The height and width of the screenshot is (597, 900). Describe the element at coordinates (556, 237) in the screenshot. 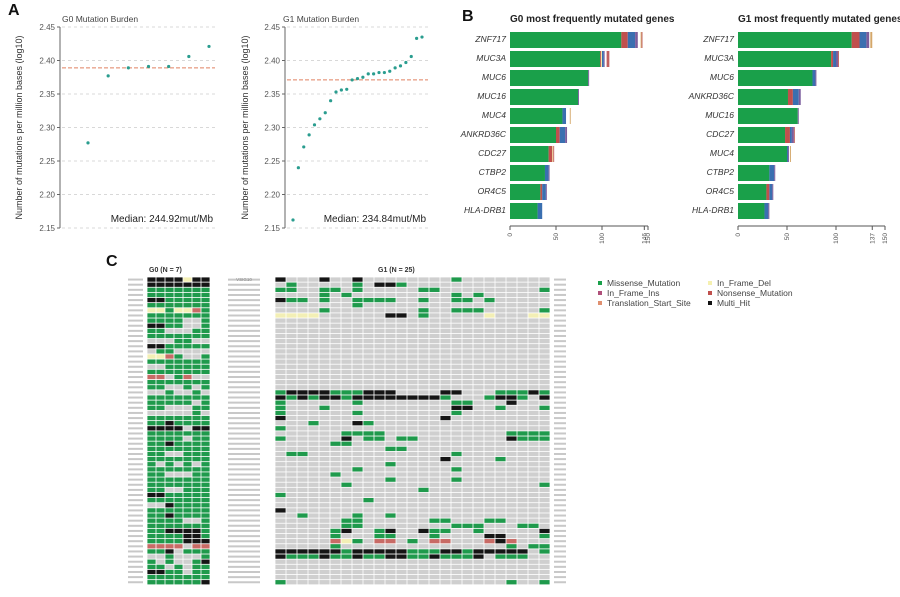

I see `x-tick-label: 50` at that location.